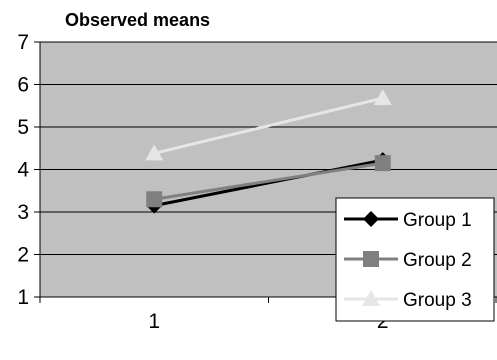 This screenshot has height=360, width=497. I want to click on y-tick-label: 4, so click(23, 170).